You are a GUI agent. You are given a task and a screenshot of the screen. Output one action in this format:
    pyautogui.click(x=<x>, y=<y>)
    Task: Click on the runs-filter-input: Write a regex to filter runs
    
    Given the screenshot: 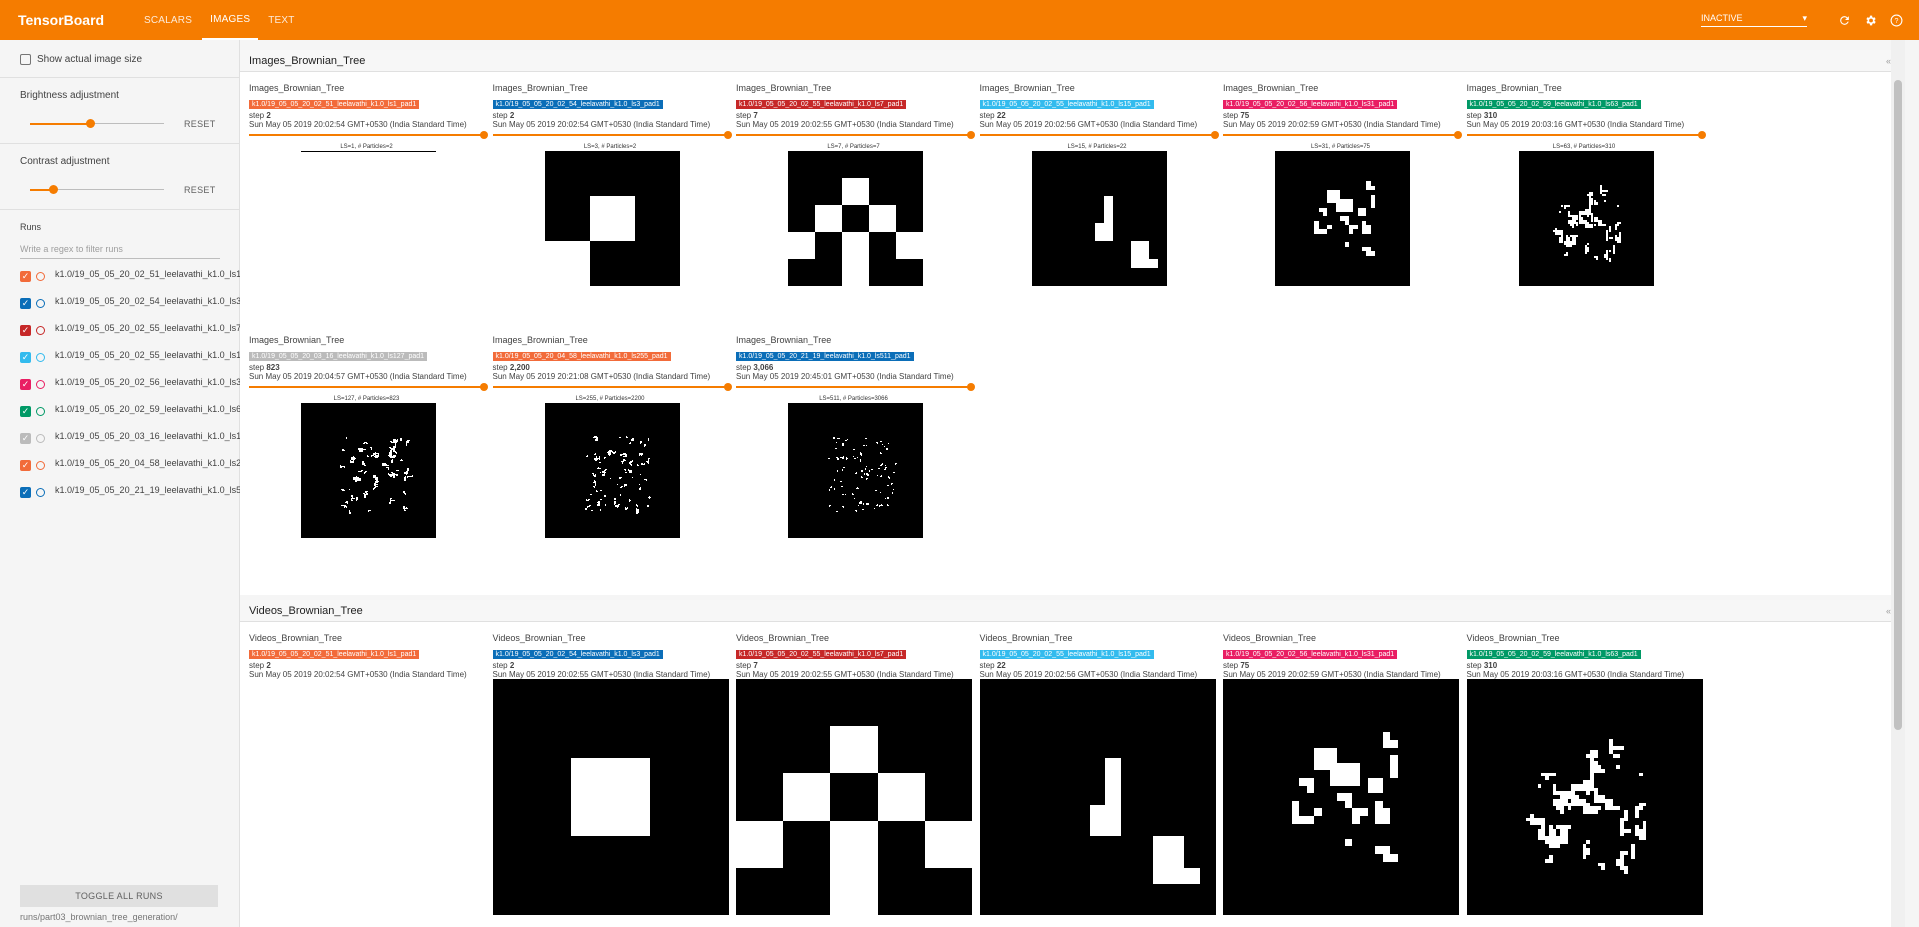 What is the action you would take?
    pyautogui.click(x=120, y=251)
    